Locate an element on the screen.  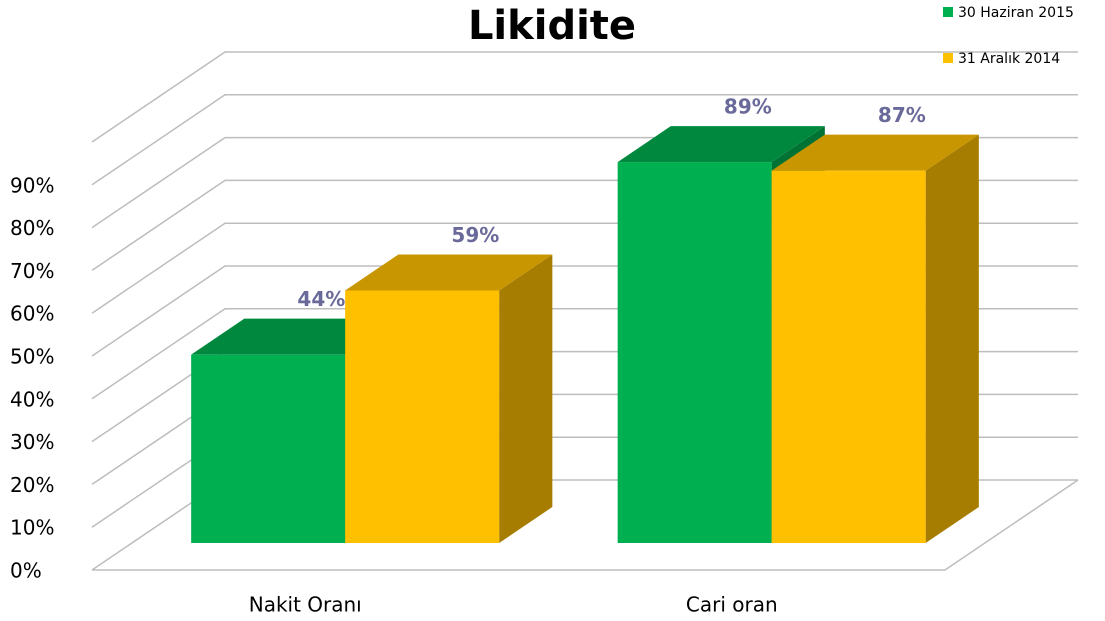
value-label: 59% is located at coordinates (475, 235).